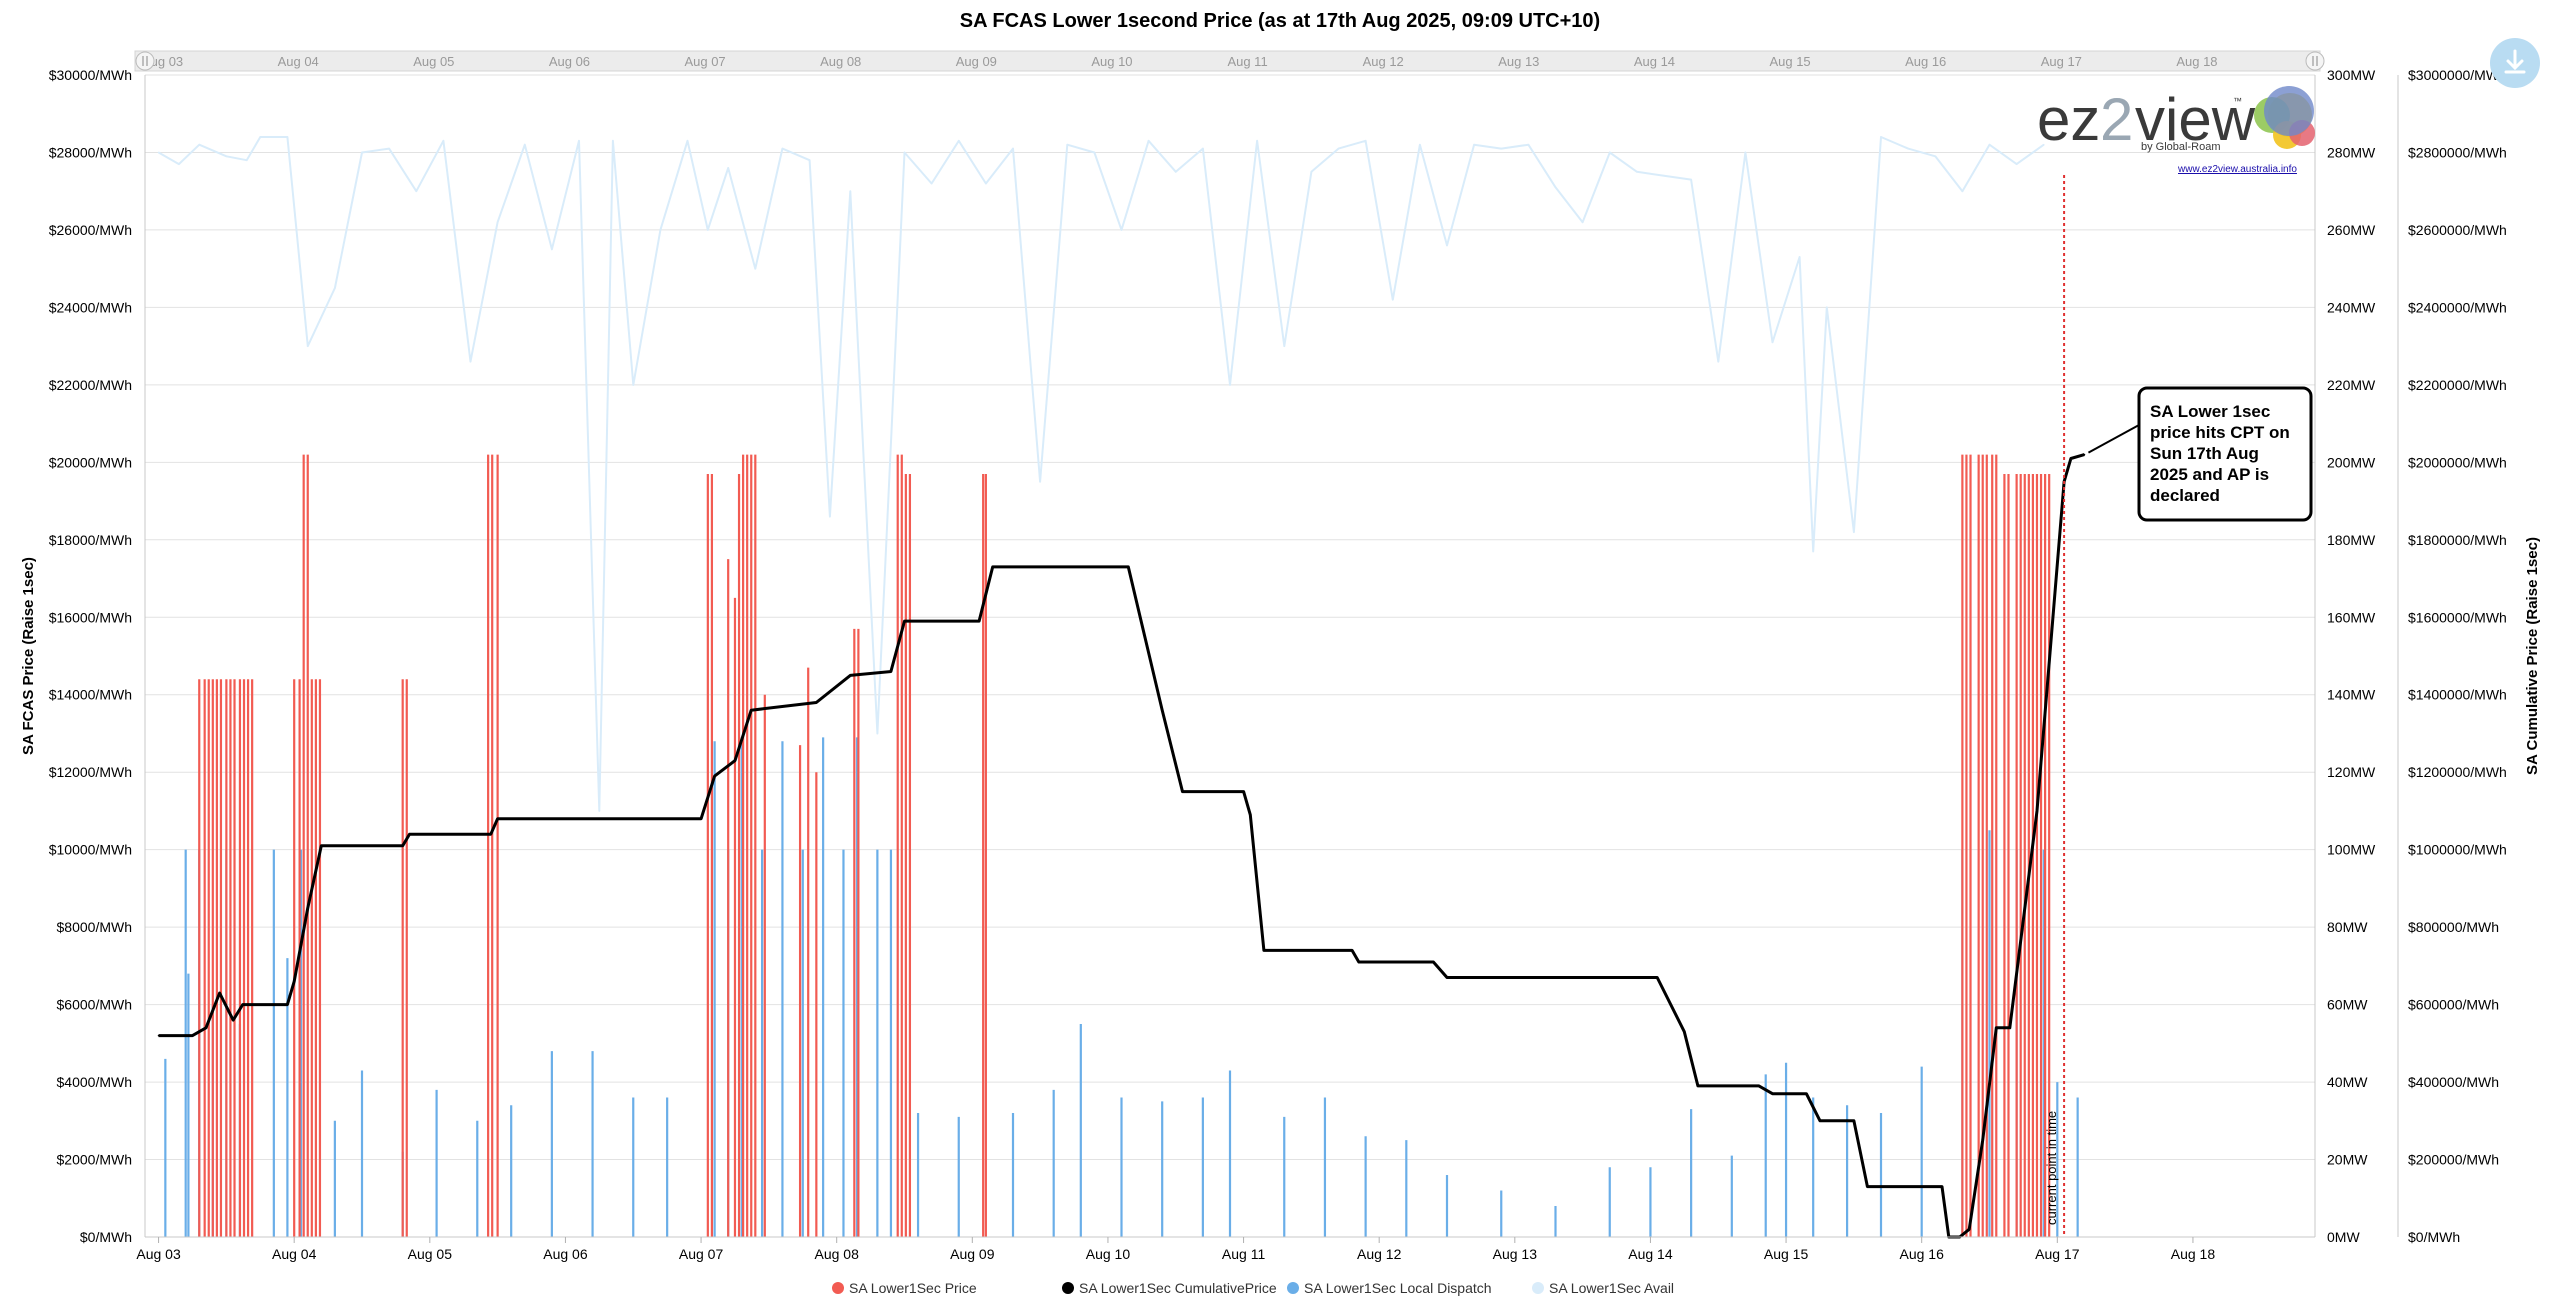 The height and width of the screenshot is (1313, 2560). What do you see at coordinates (1247, 61) in the screenshot?
I see `navigator-tick-label: Aug 11` at bounding box center [1247, 61].